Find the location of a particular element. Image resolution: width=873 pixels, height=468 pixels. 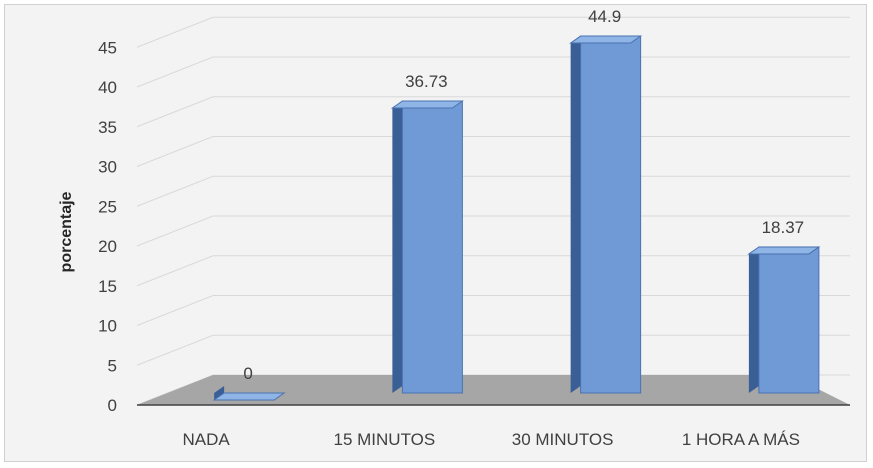

data-label: 36.73 is located at coordinates (426, 81).